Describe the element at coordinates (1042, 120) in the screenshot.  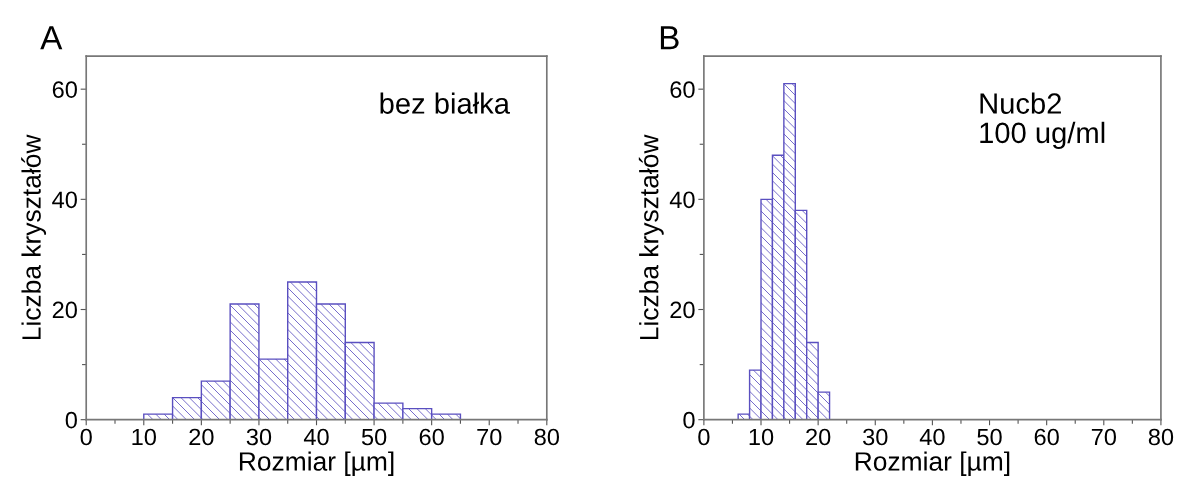
I see `annotation: Nucb2 100 ug/ml` at that location.